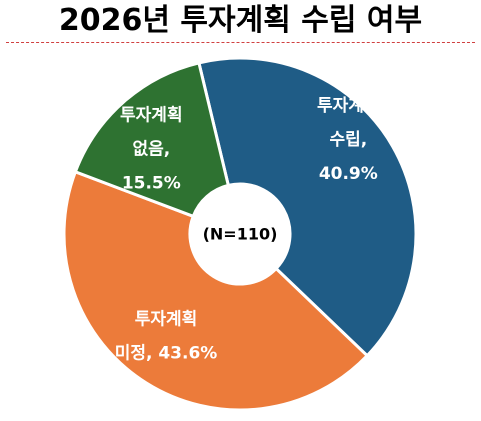 This screenshot has width=481, height=421. I want to click on chart-title: 2026년 투자계획 수립 여부, so click(240, 20).